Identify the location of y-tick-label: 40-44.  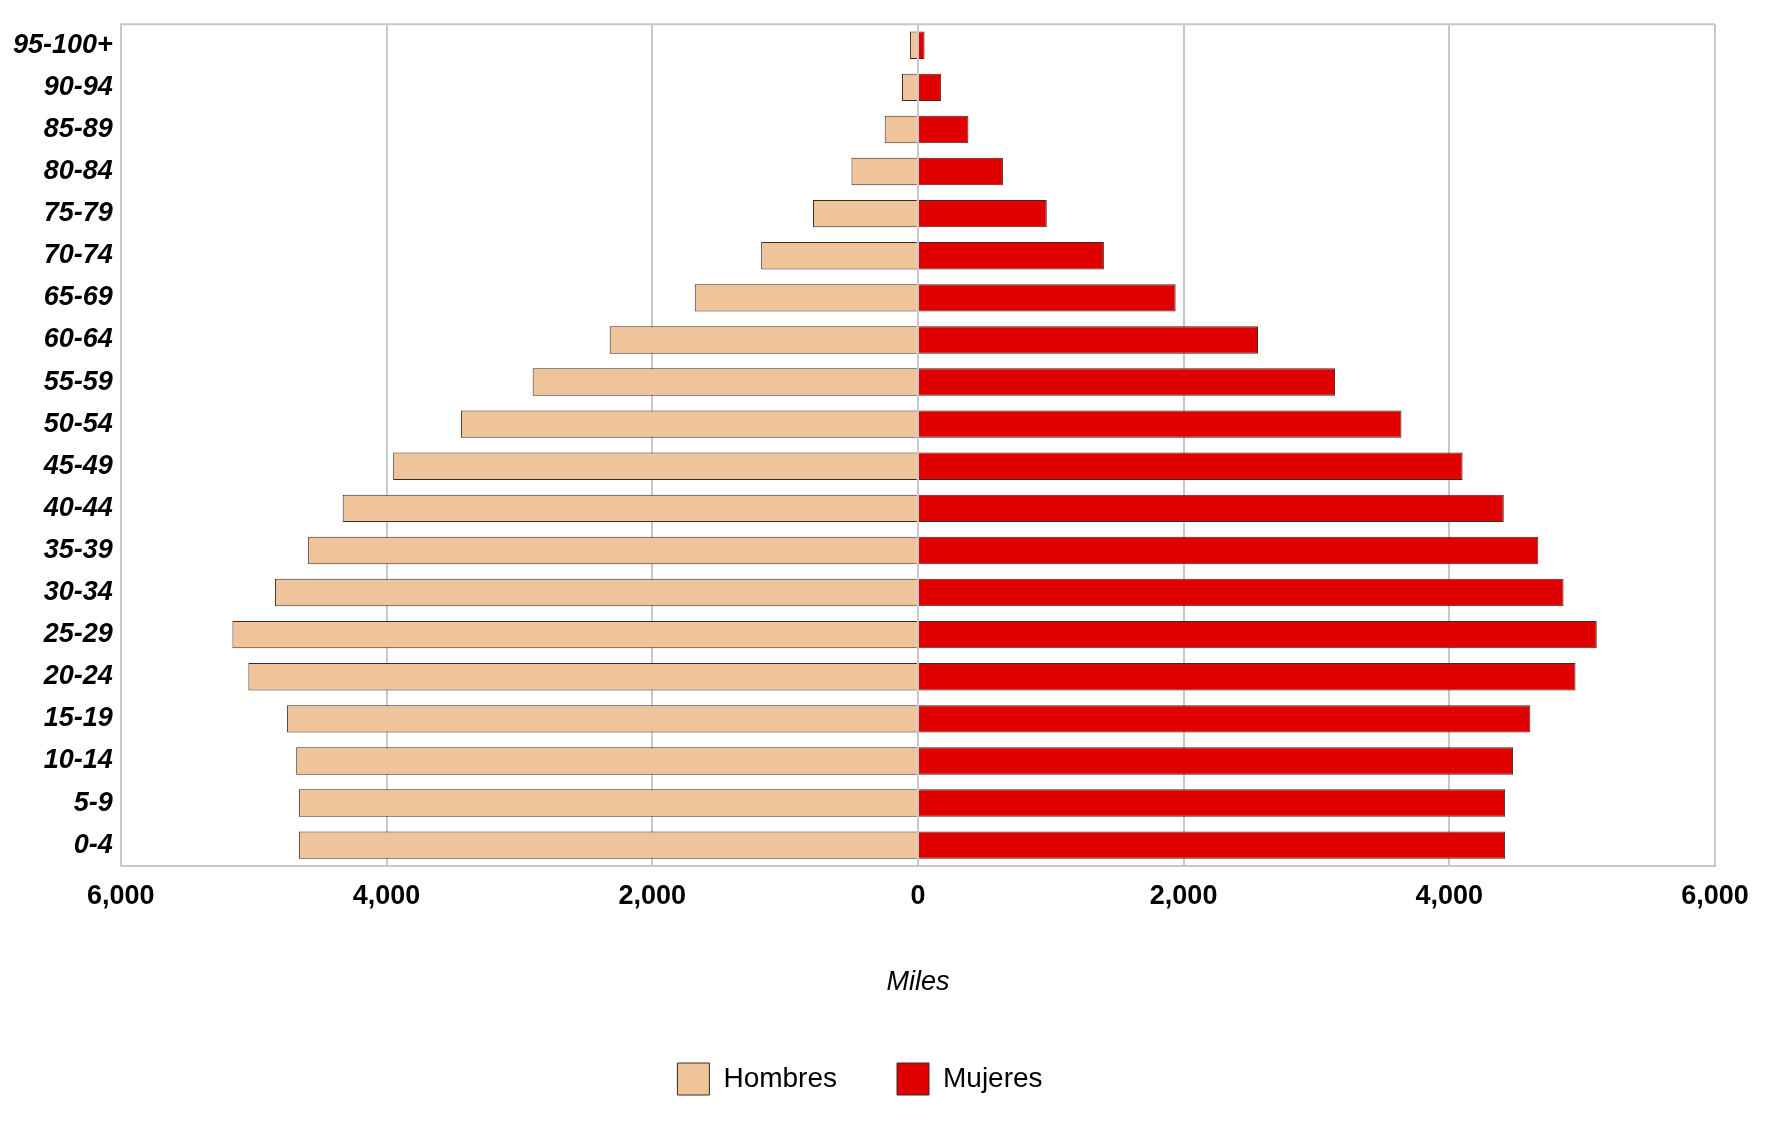
(77, 506).